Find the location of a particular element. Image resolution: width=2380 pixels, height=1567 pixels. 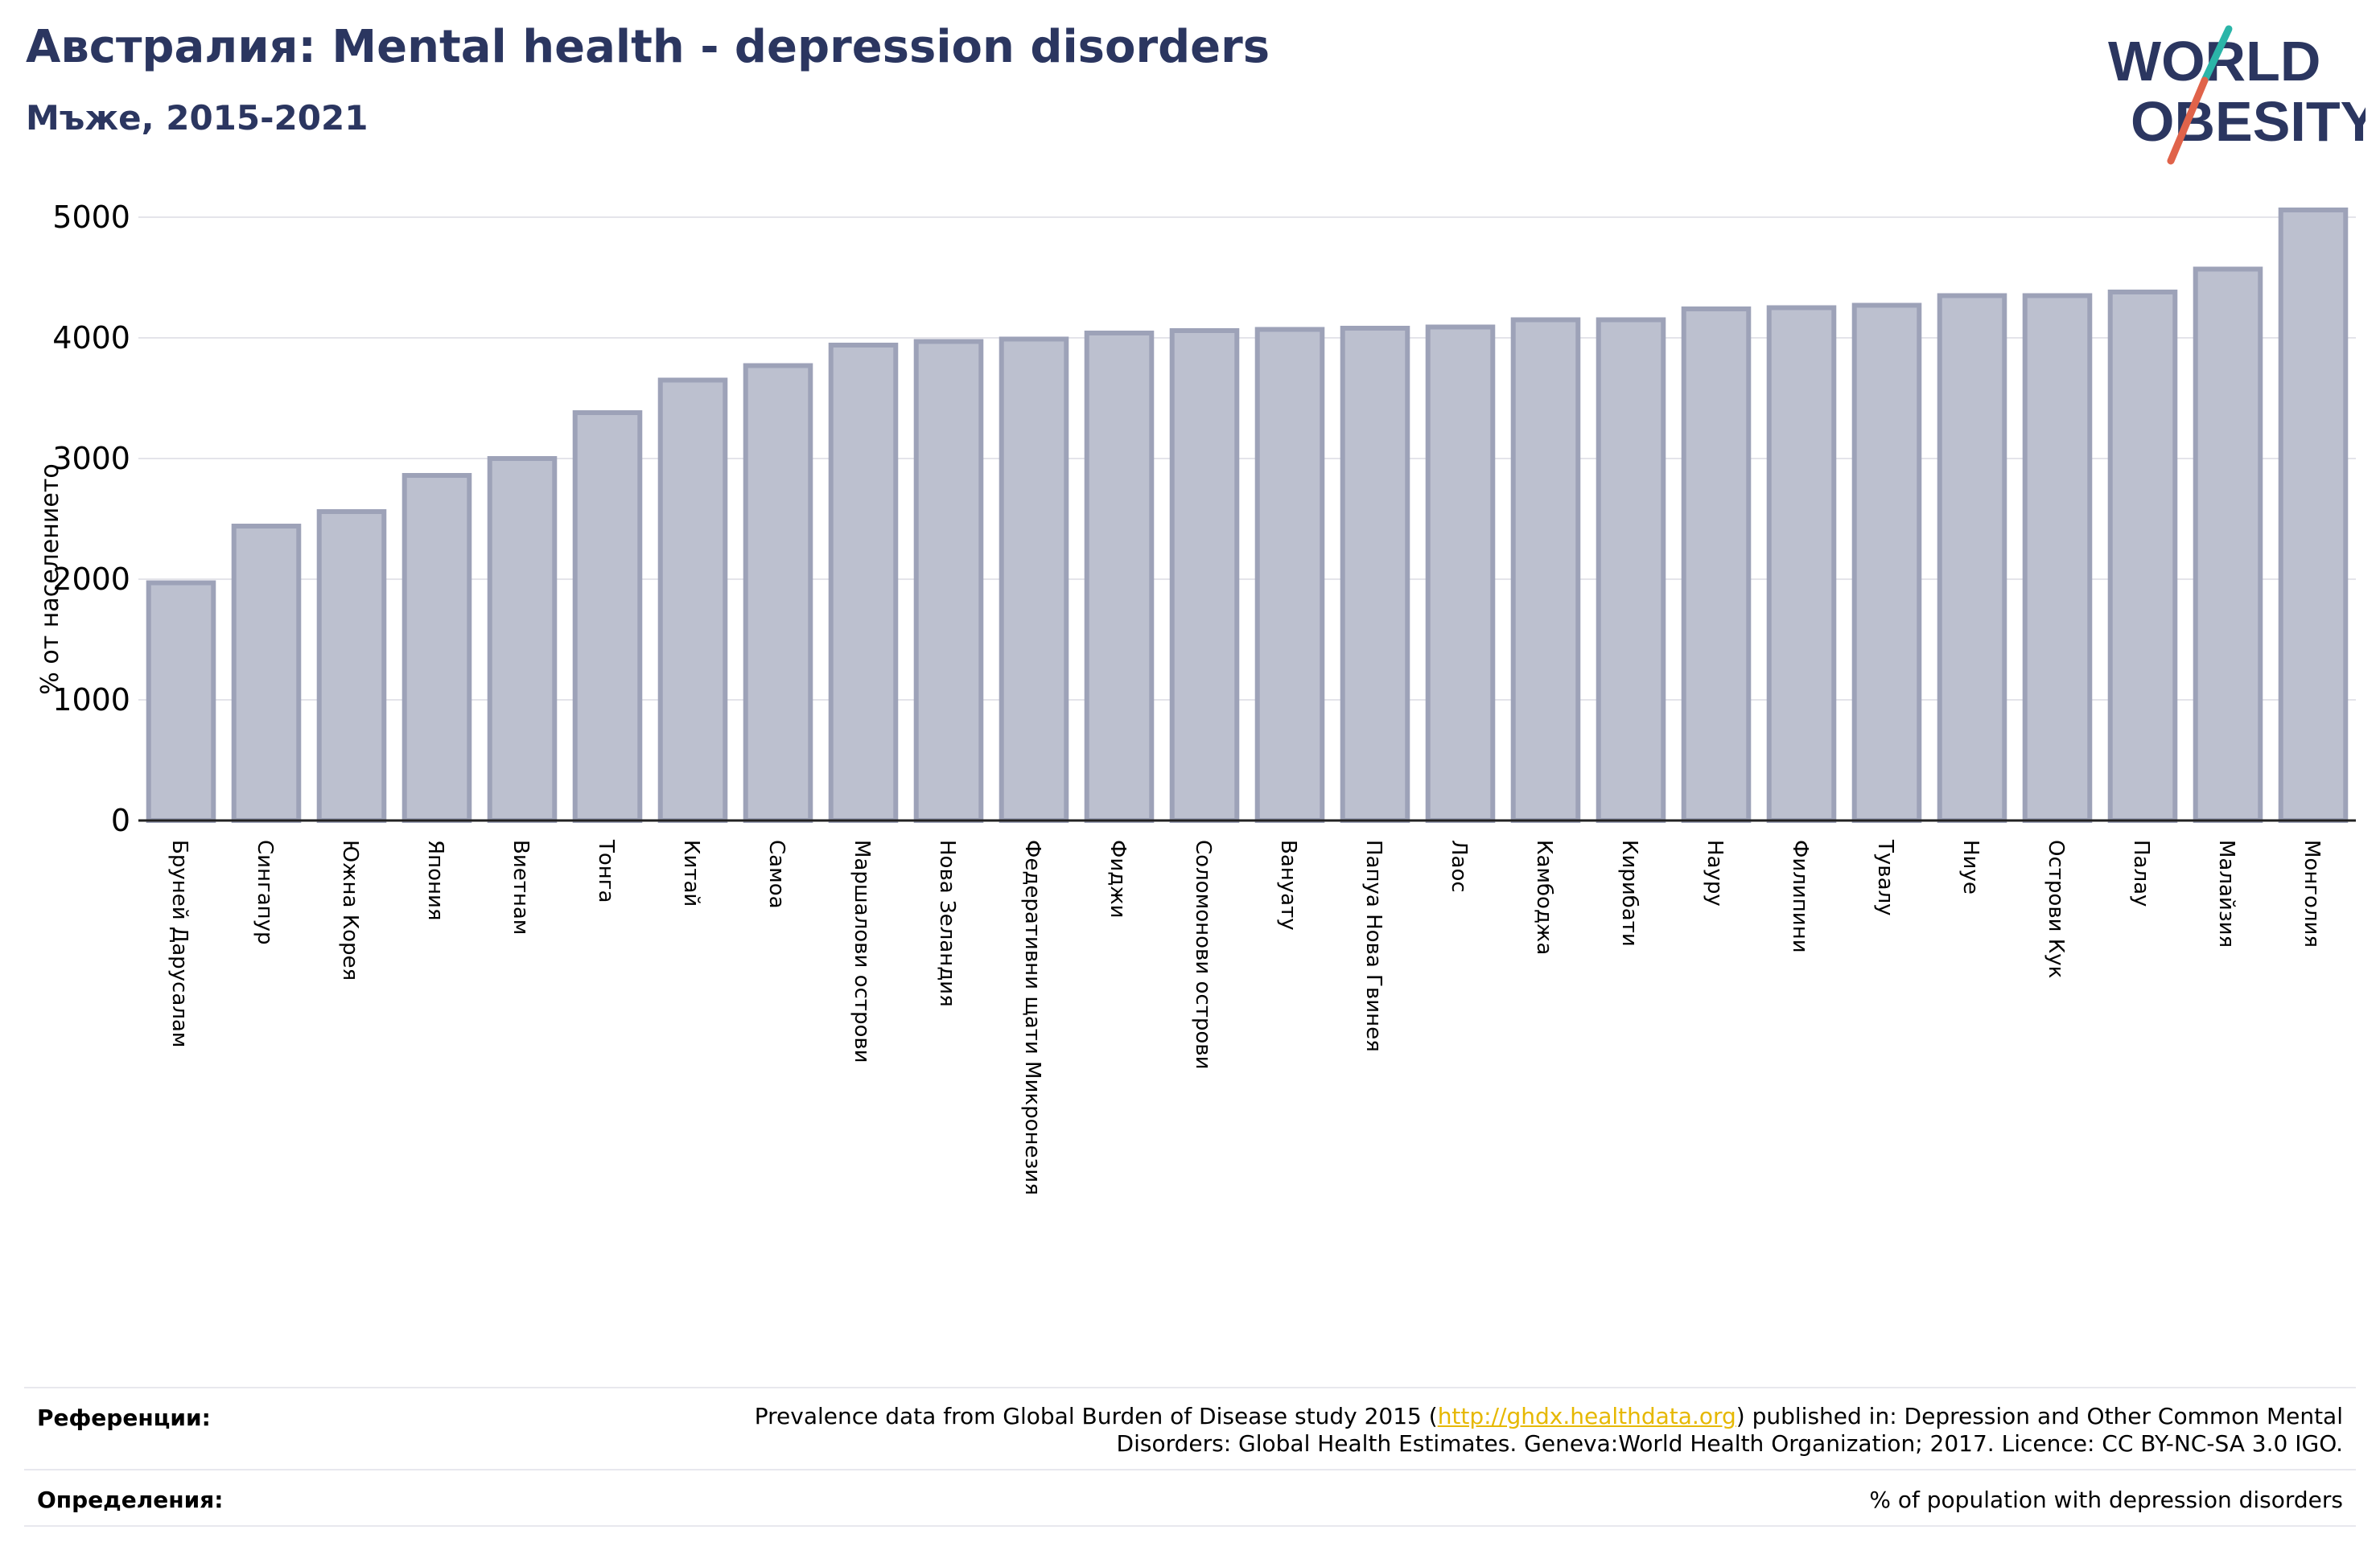

x-tick-label: Камбоджа is located at coordinates (1544, 898).